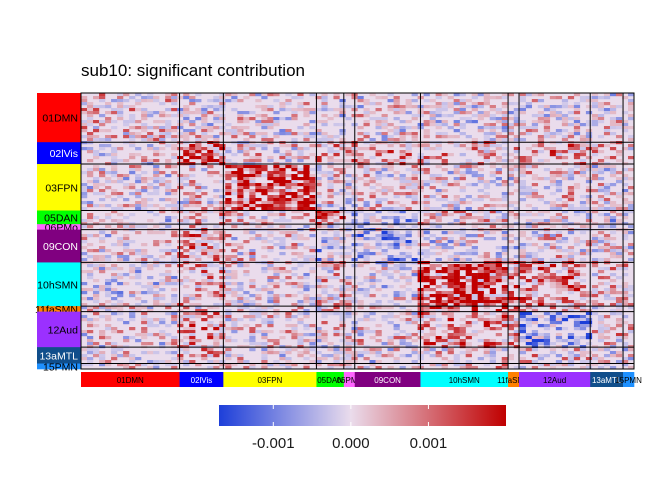 This screenshot has width=672, height=480. I want to click on legend-tick: -0.001, so click(273, 428).